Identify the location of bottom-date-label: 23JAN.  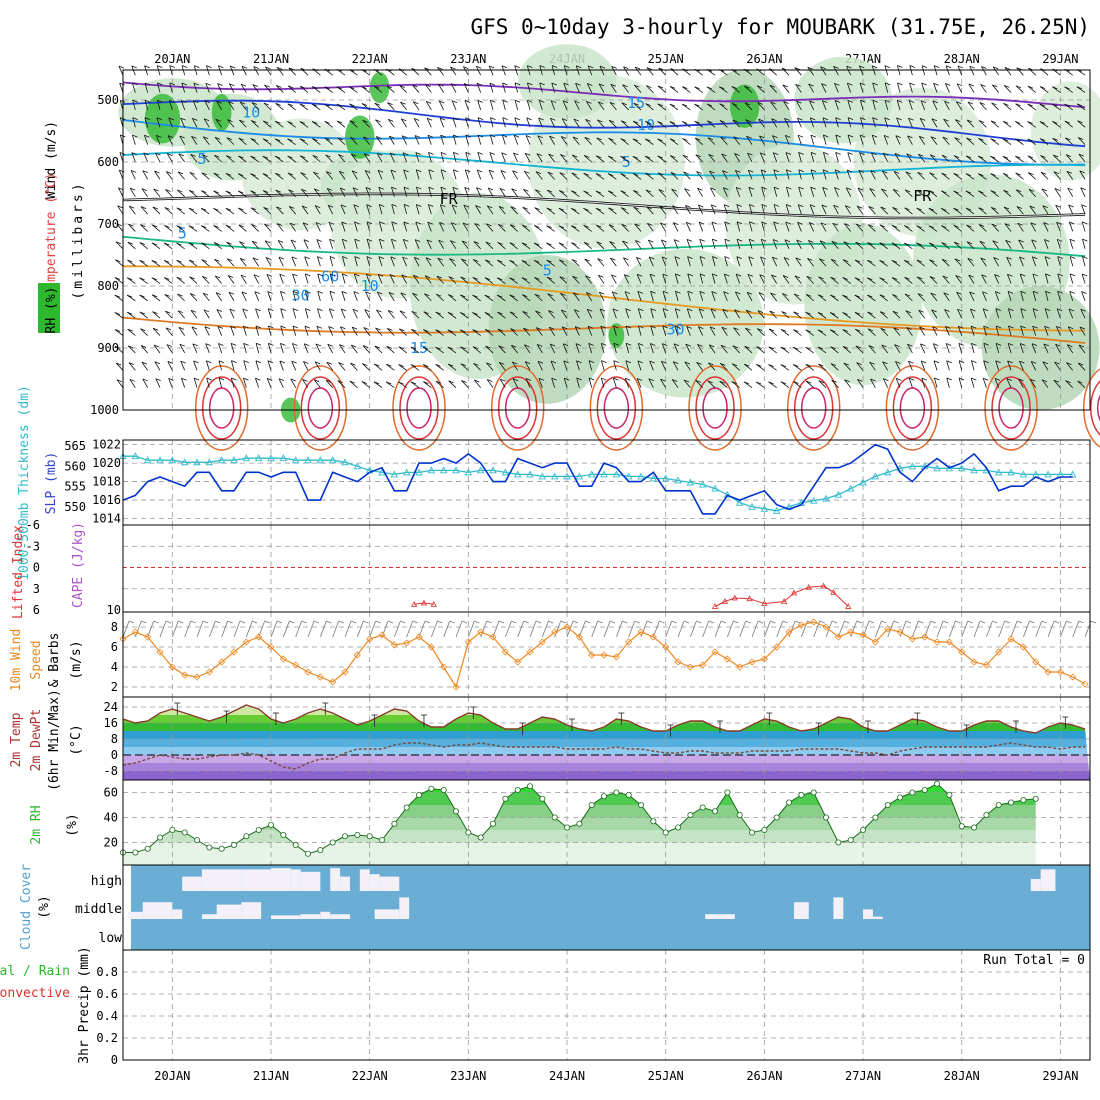
(468, 1076).